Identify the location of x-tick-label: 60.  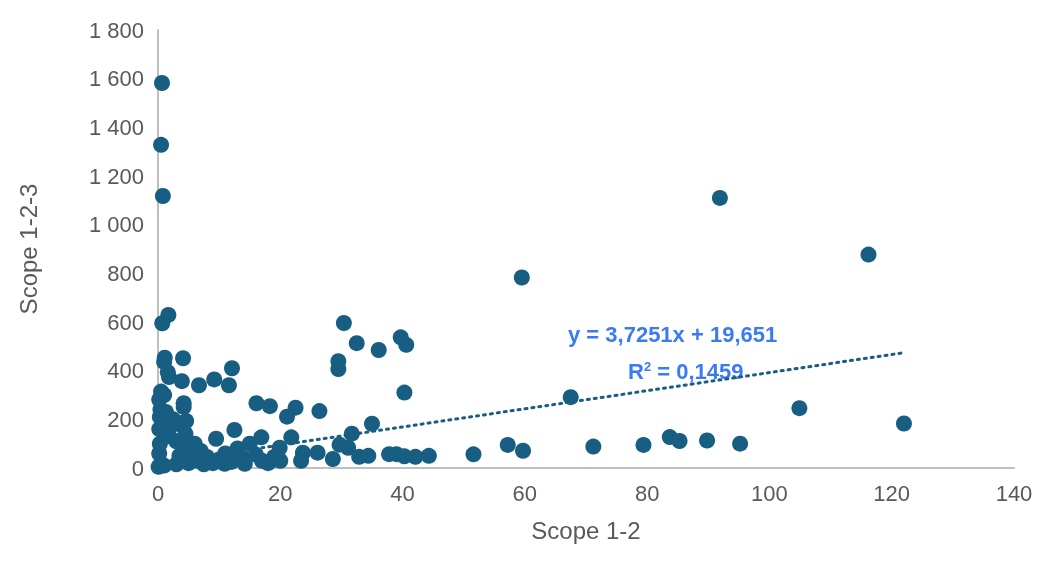
(525, 493).